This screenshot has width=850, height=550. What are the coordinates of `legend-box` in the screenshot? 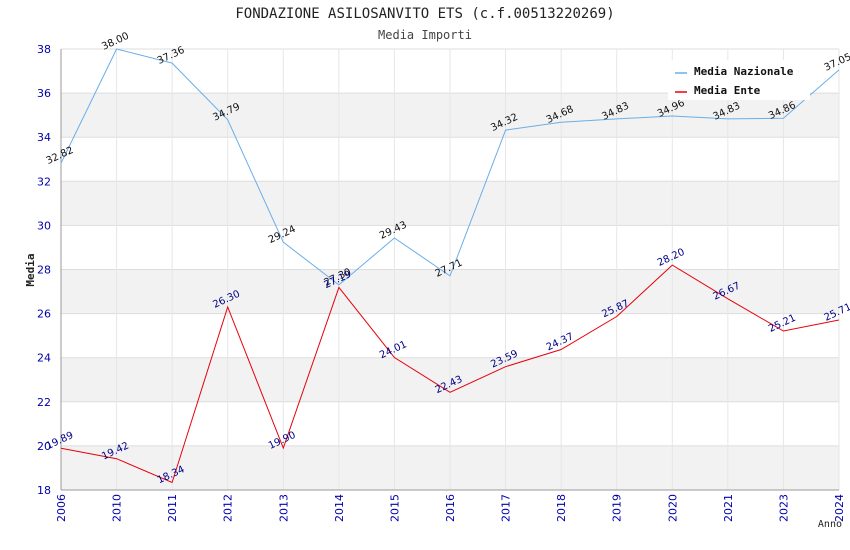 It's located at (739, 80).